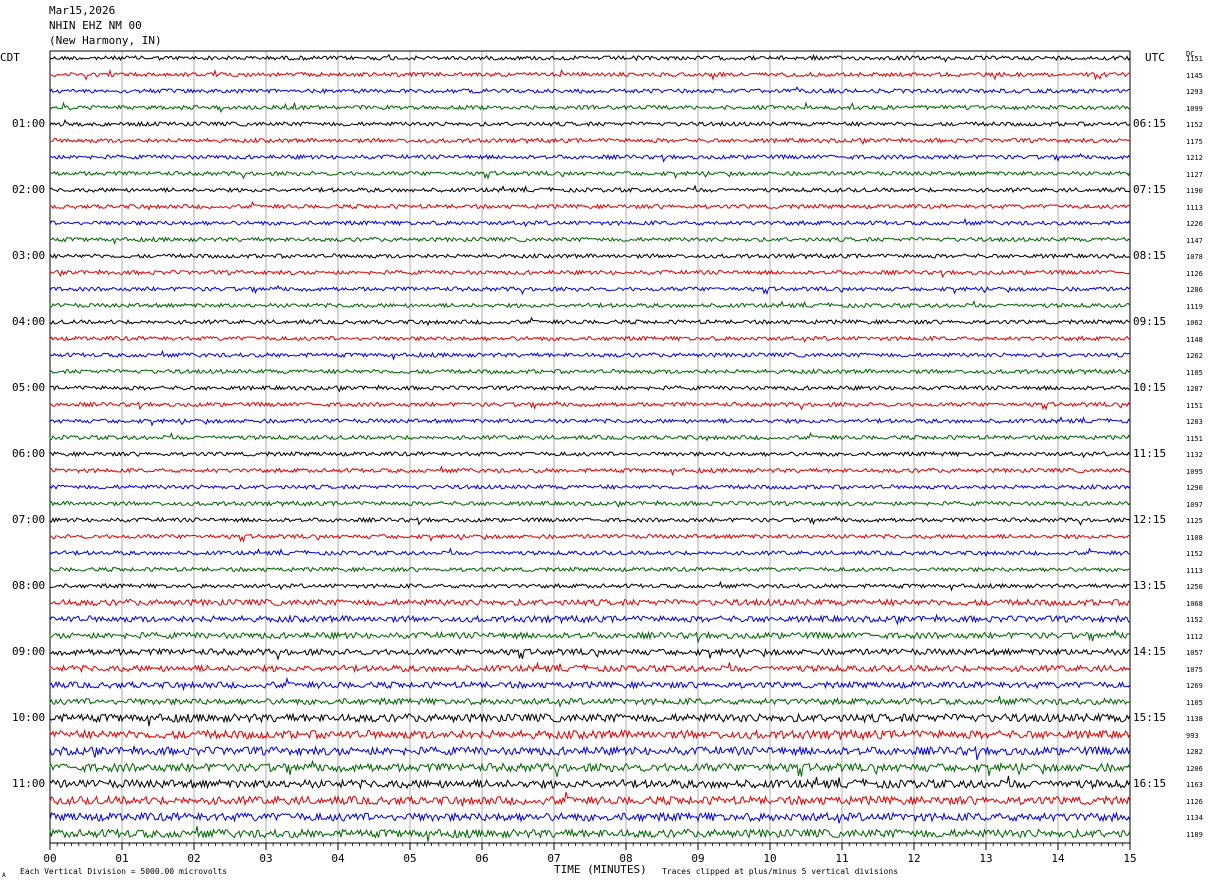  I want to click on dc-offset-label: 1108, so click(1194, 537).